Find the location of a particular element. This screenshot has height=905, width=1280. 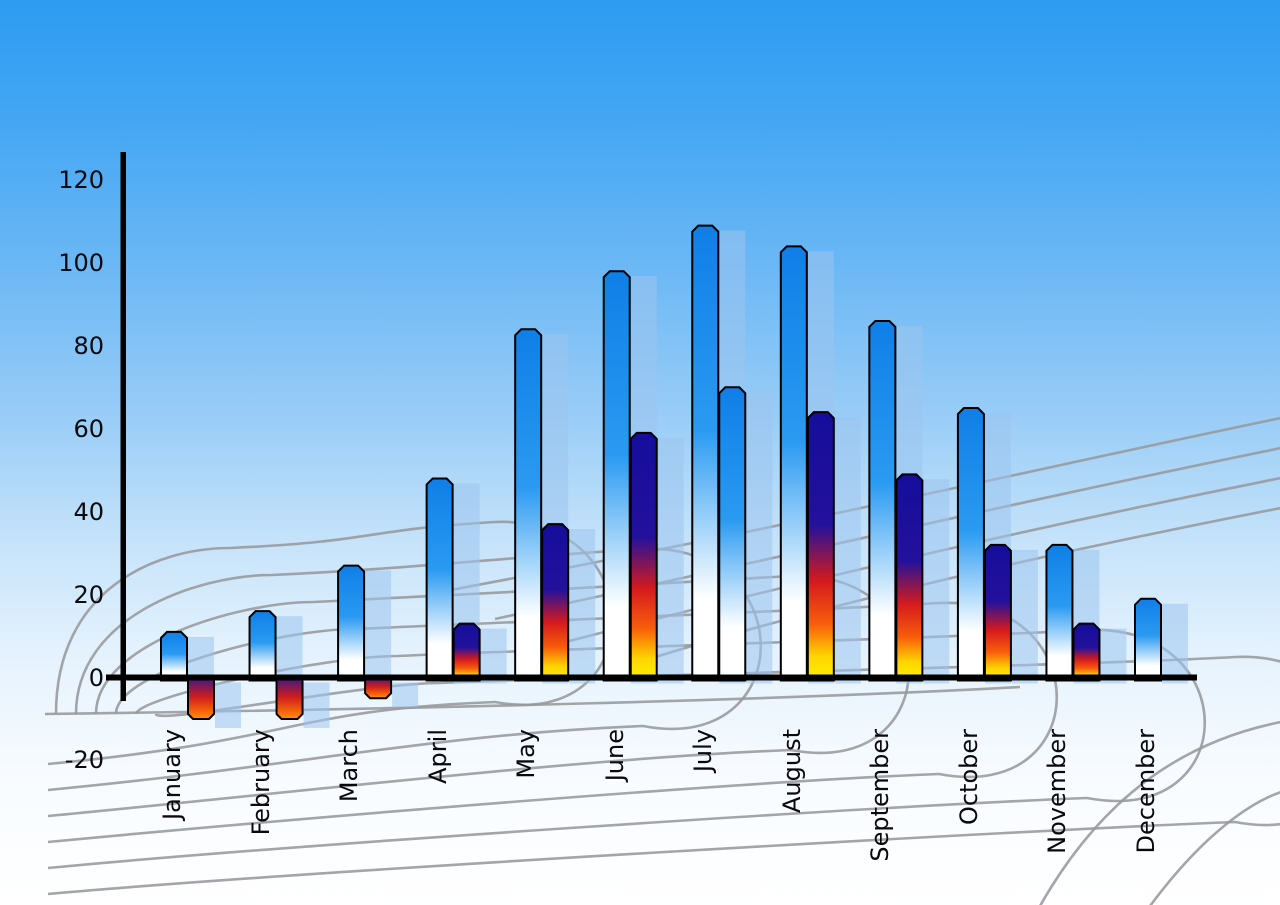

shadow-august-secondary is located at coordinates (847, 550).